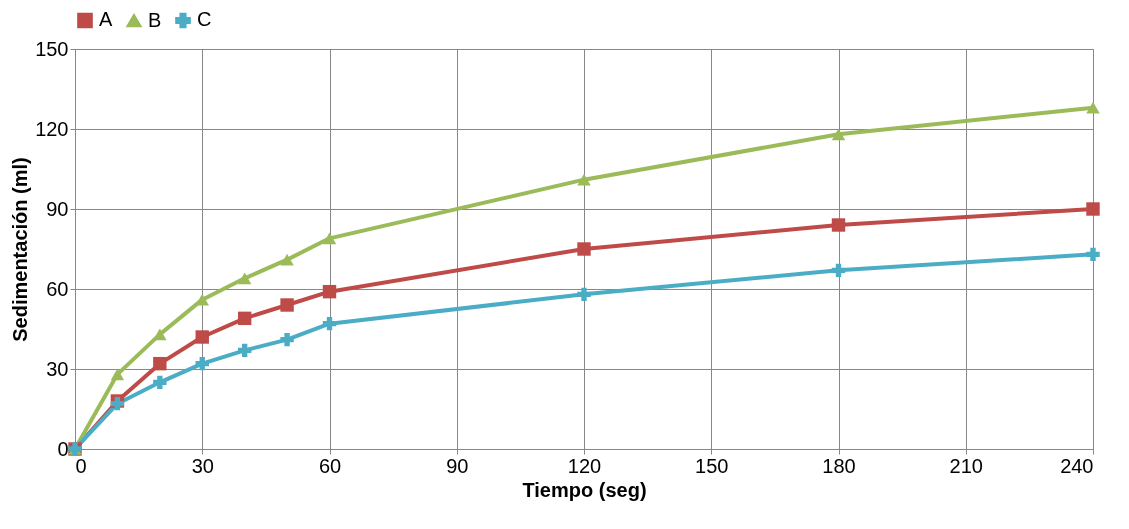 This screenshot has width=1129, height=529. Describe the element at coordinates (63, 448) in the screenshot. I see `y-tick-label: 0` at that location.